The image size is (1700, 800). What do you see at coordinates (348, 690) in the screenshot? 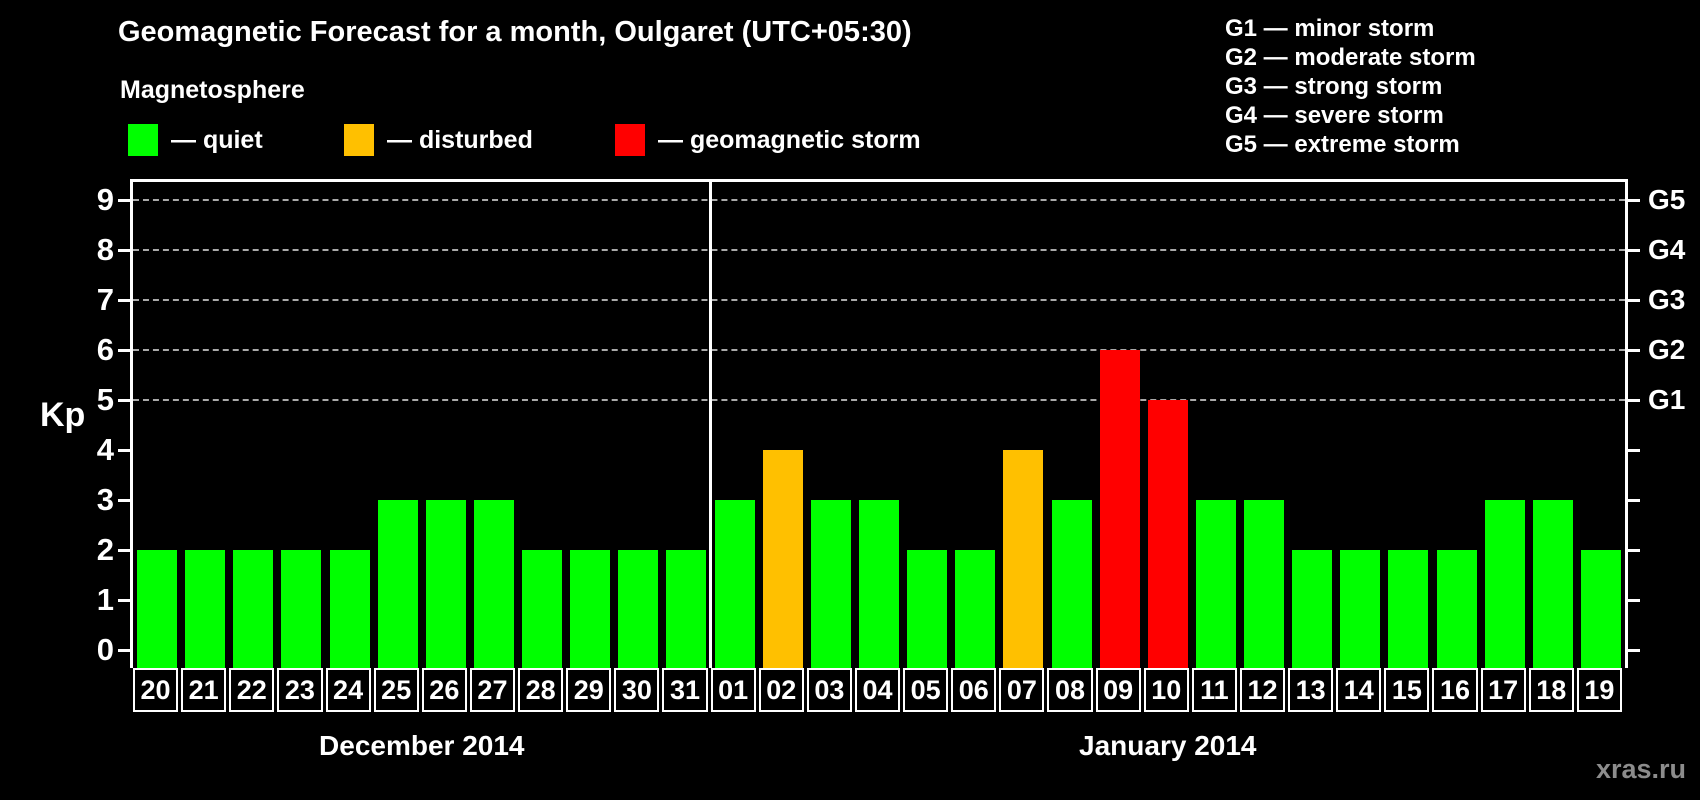
I see `day-label-dec-24: 24` at bounding box center [348, 690].